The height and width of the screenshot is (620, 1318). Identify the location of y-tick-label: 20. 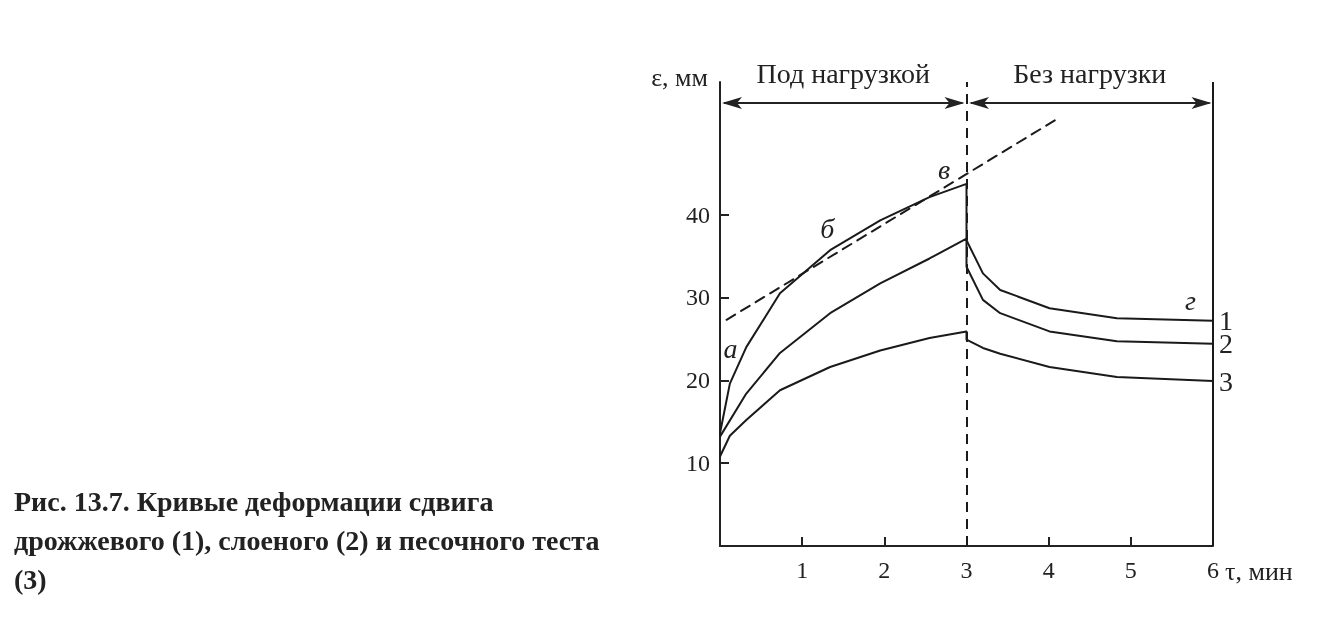
(698, 380).